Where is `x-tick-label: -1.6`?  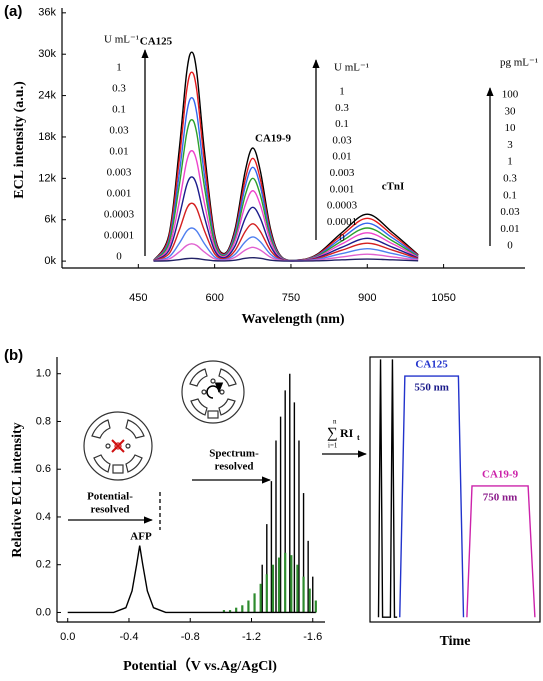 x-tick-label: -1.6 is located at coordinates (312, 637).